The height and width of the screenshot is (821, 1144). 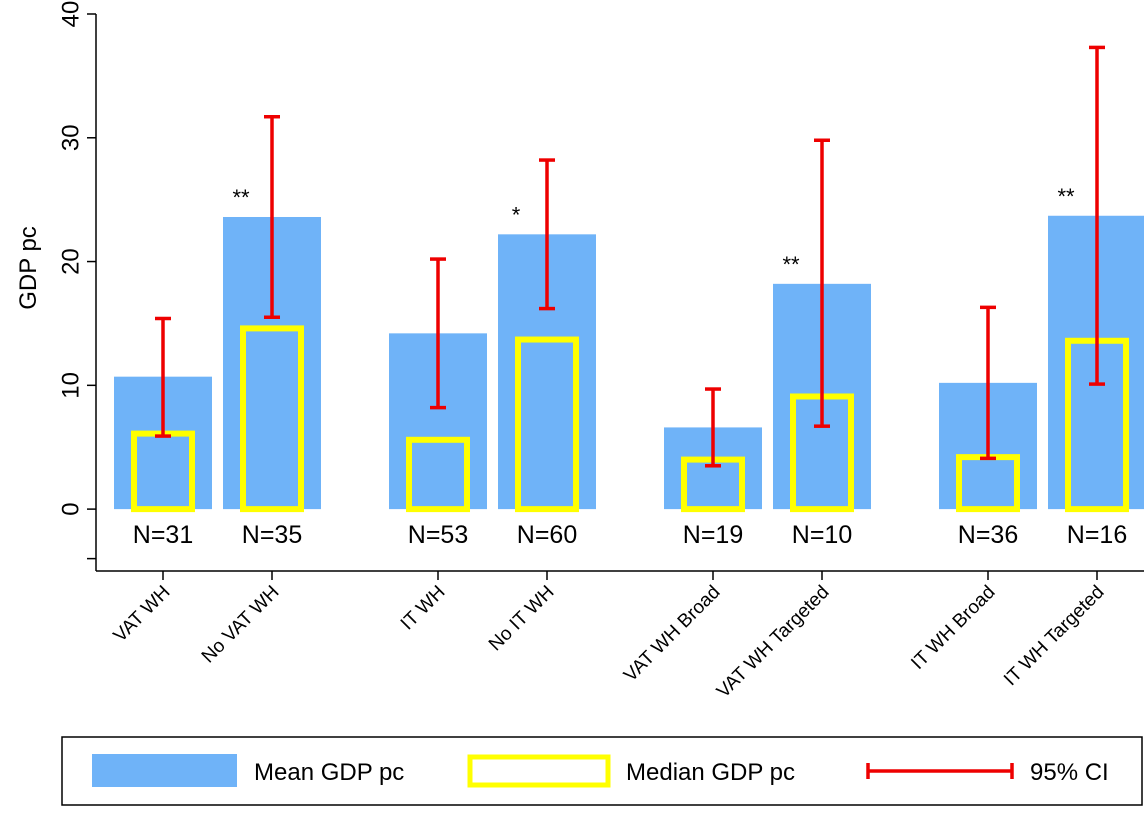 What do you see at coordinates (70, 14) in the screenshot?
I see `y-tick-label-40: 40` at bounding box center [70, 14].